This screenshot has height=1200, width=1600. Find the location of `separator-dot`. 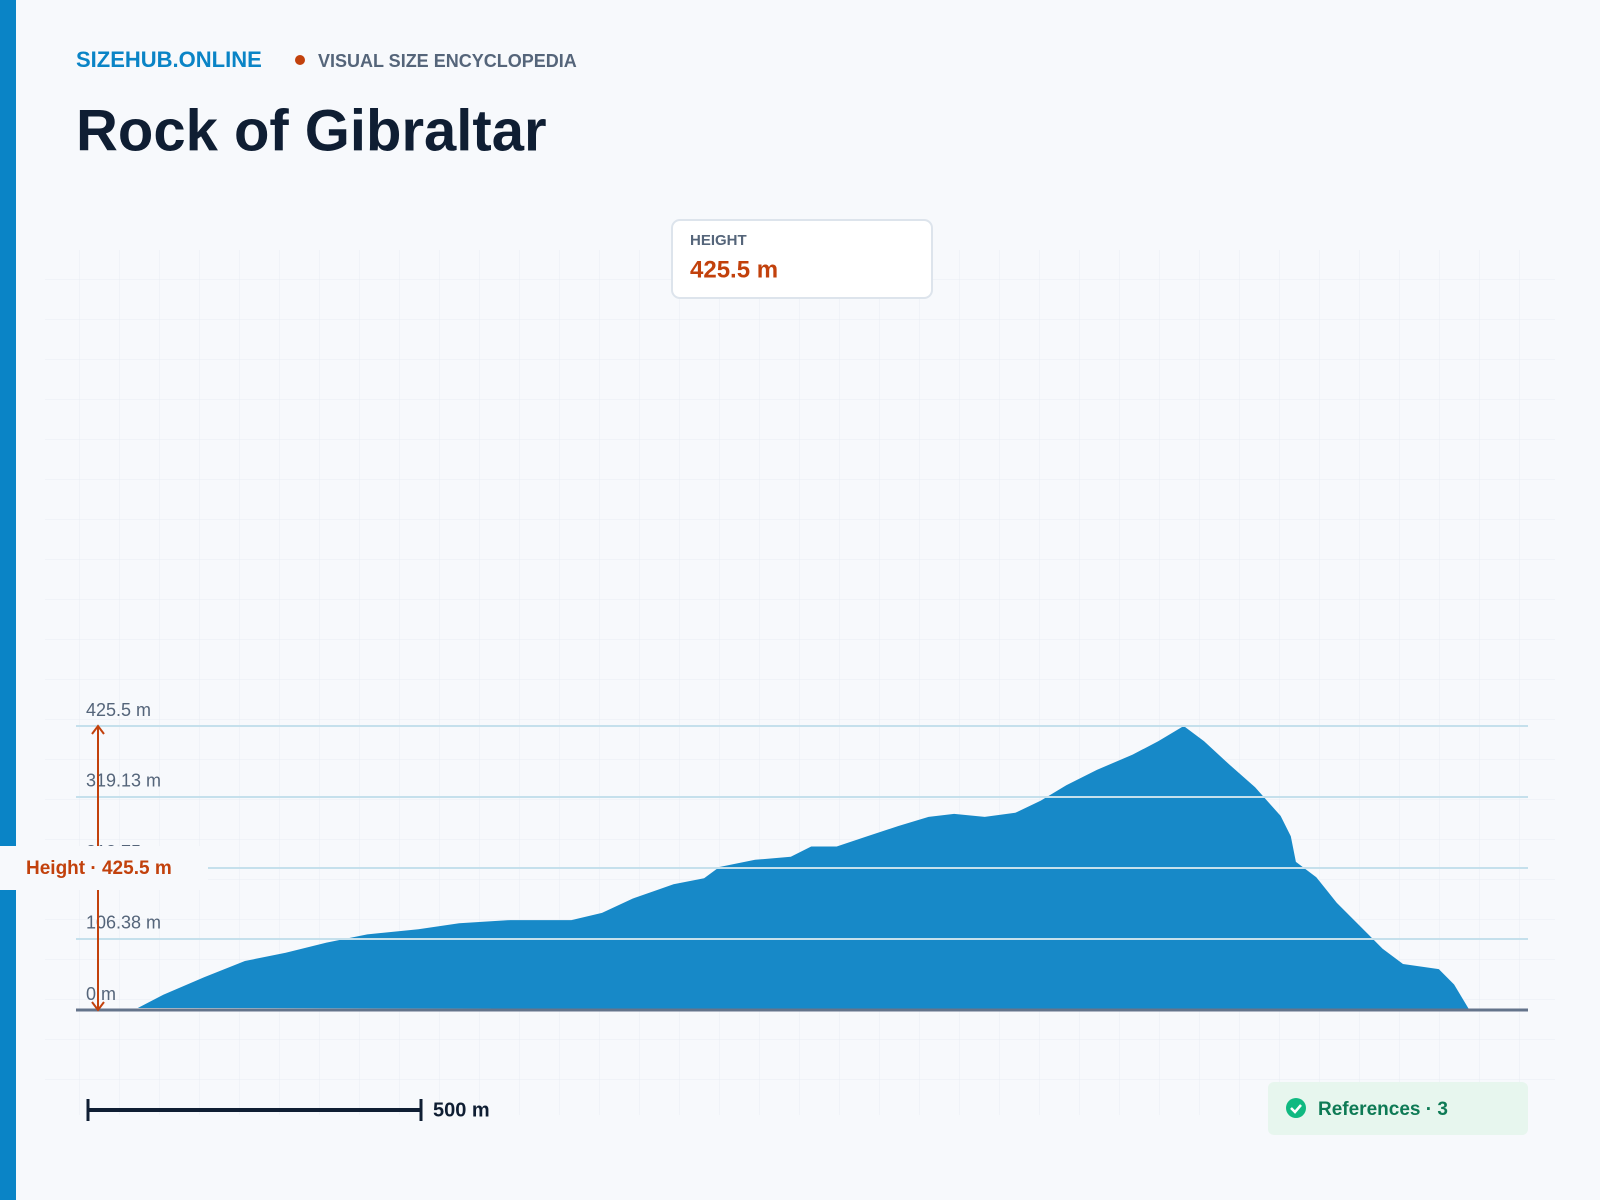

separator-dot is located at coordinates (300, 60).